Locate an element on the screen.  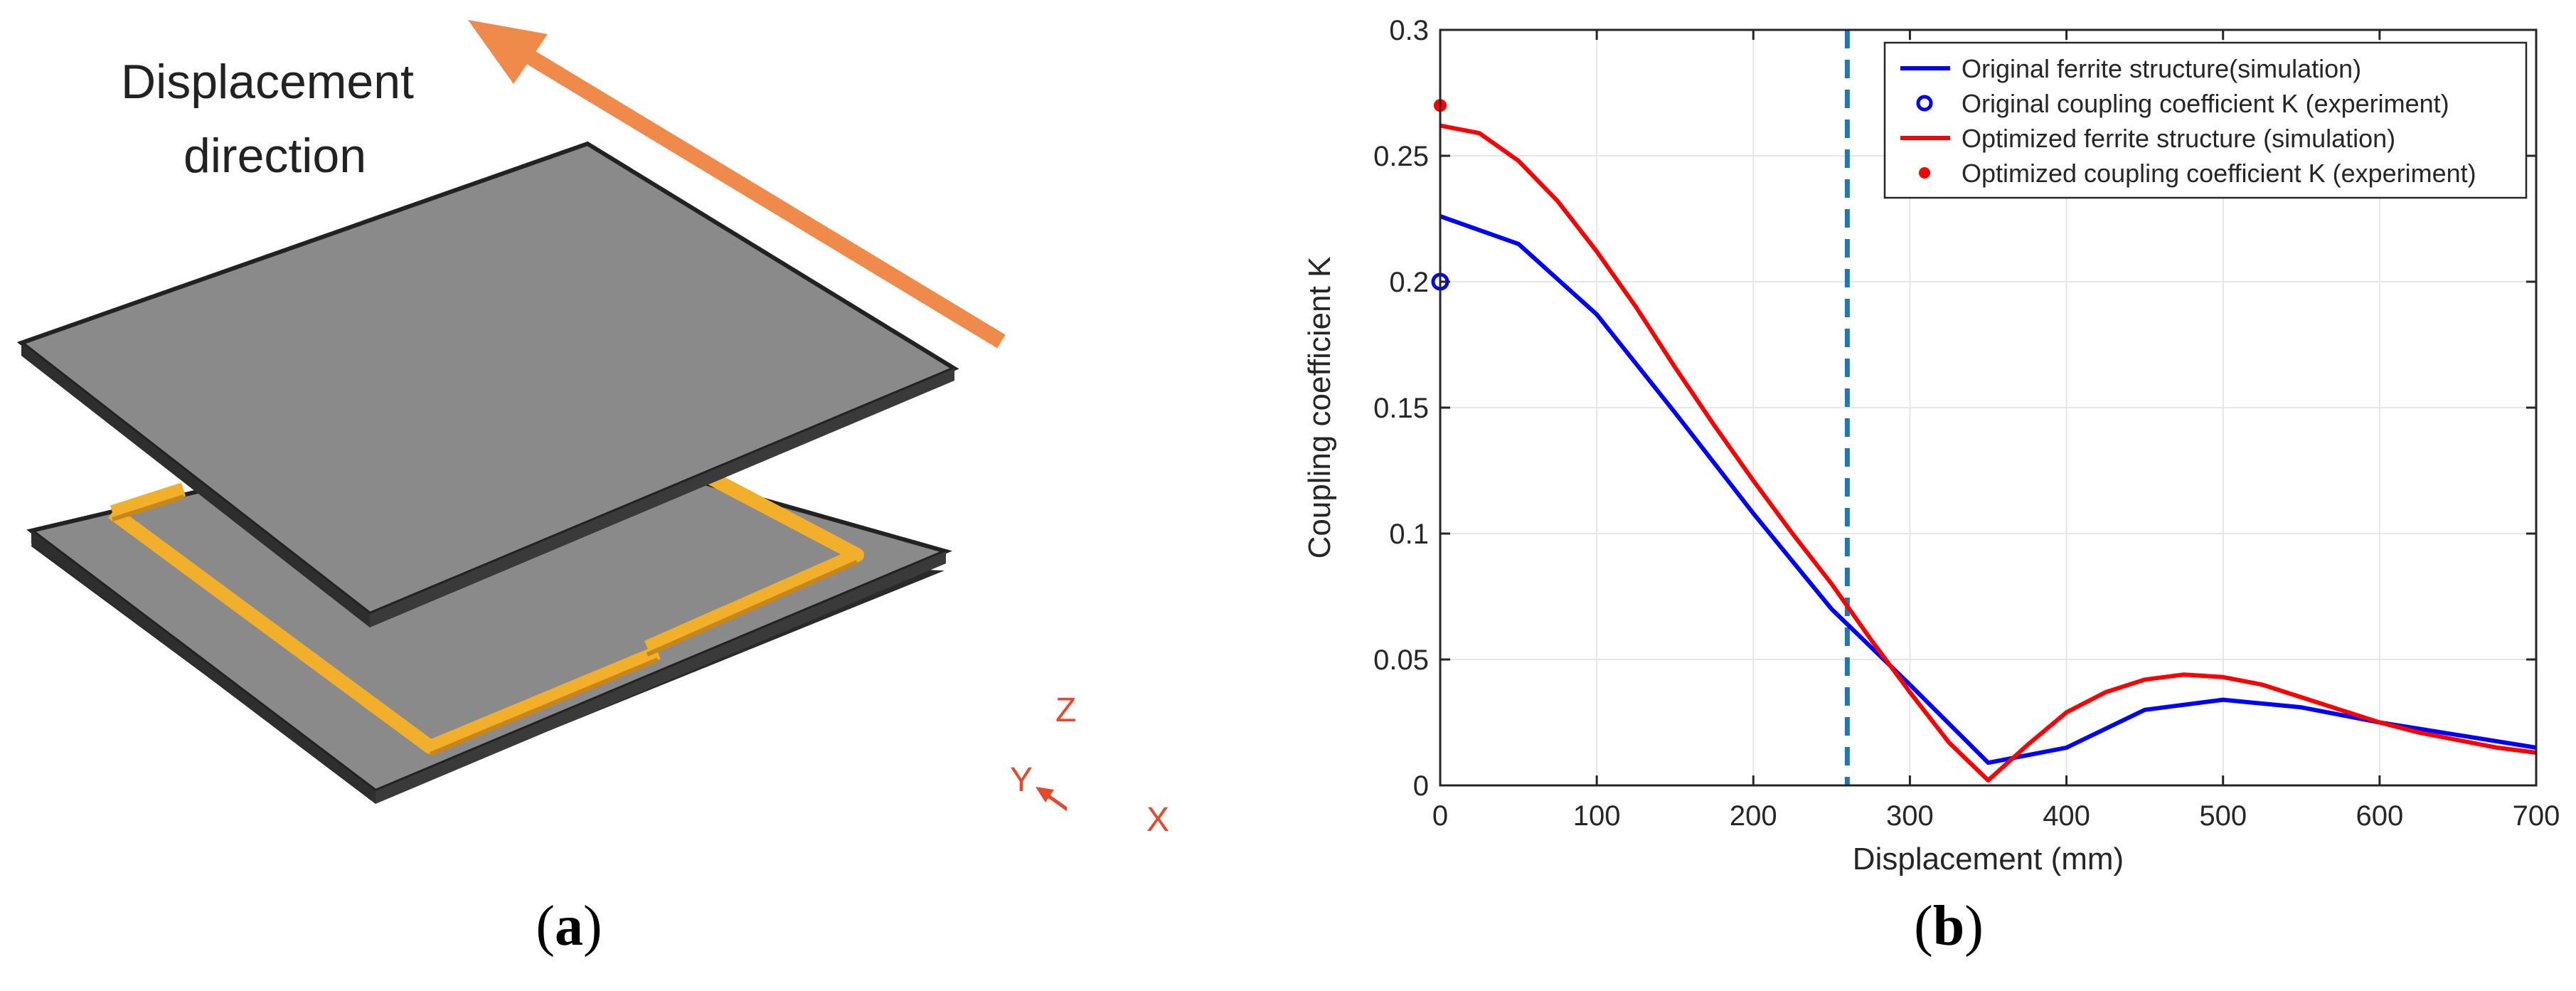
x-tick-label: 0 is located at coordinates (1440, 816).